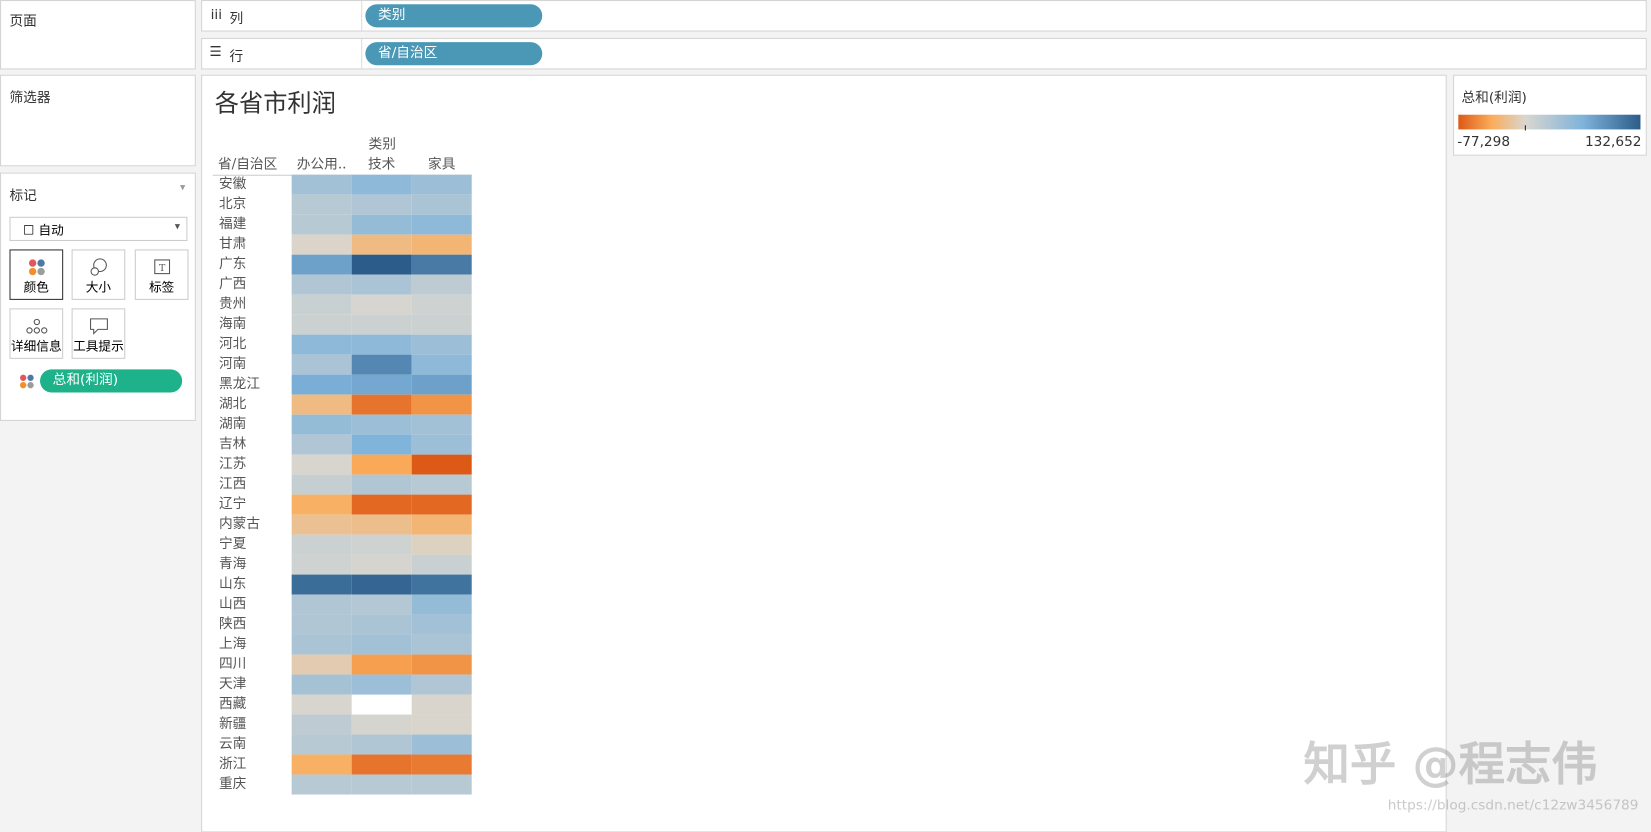 This screenshot has width=1651, height=832. I want to click on row-label: 河北, so click(233, 344).